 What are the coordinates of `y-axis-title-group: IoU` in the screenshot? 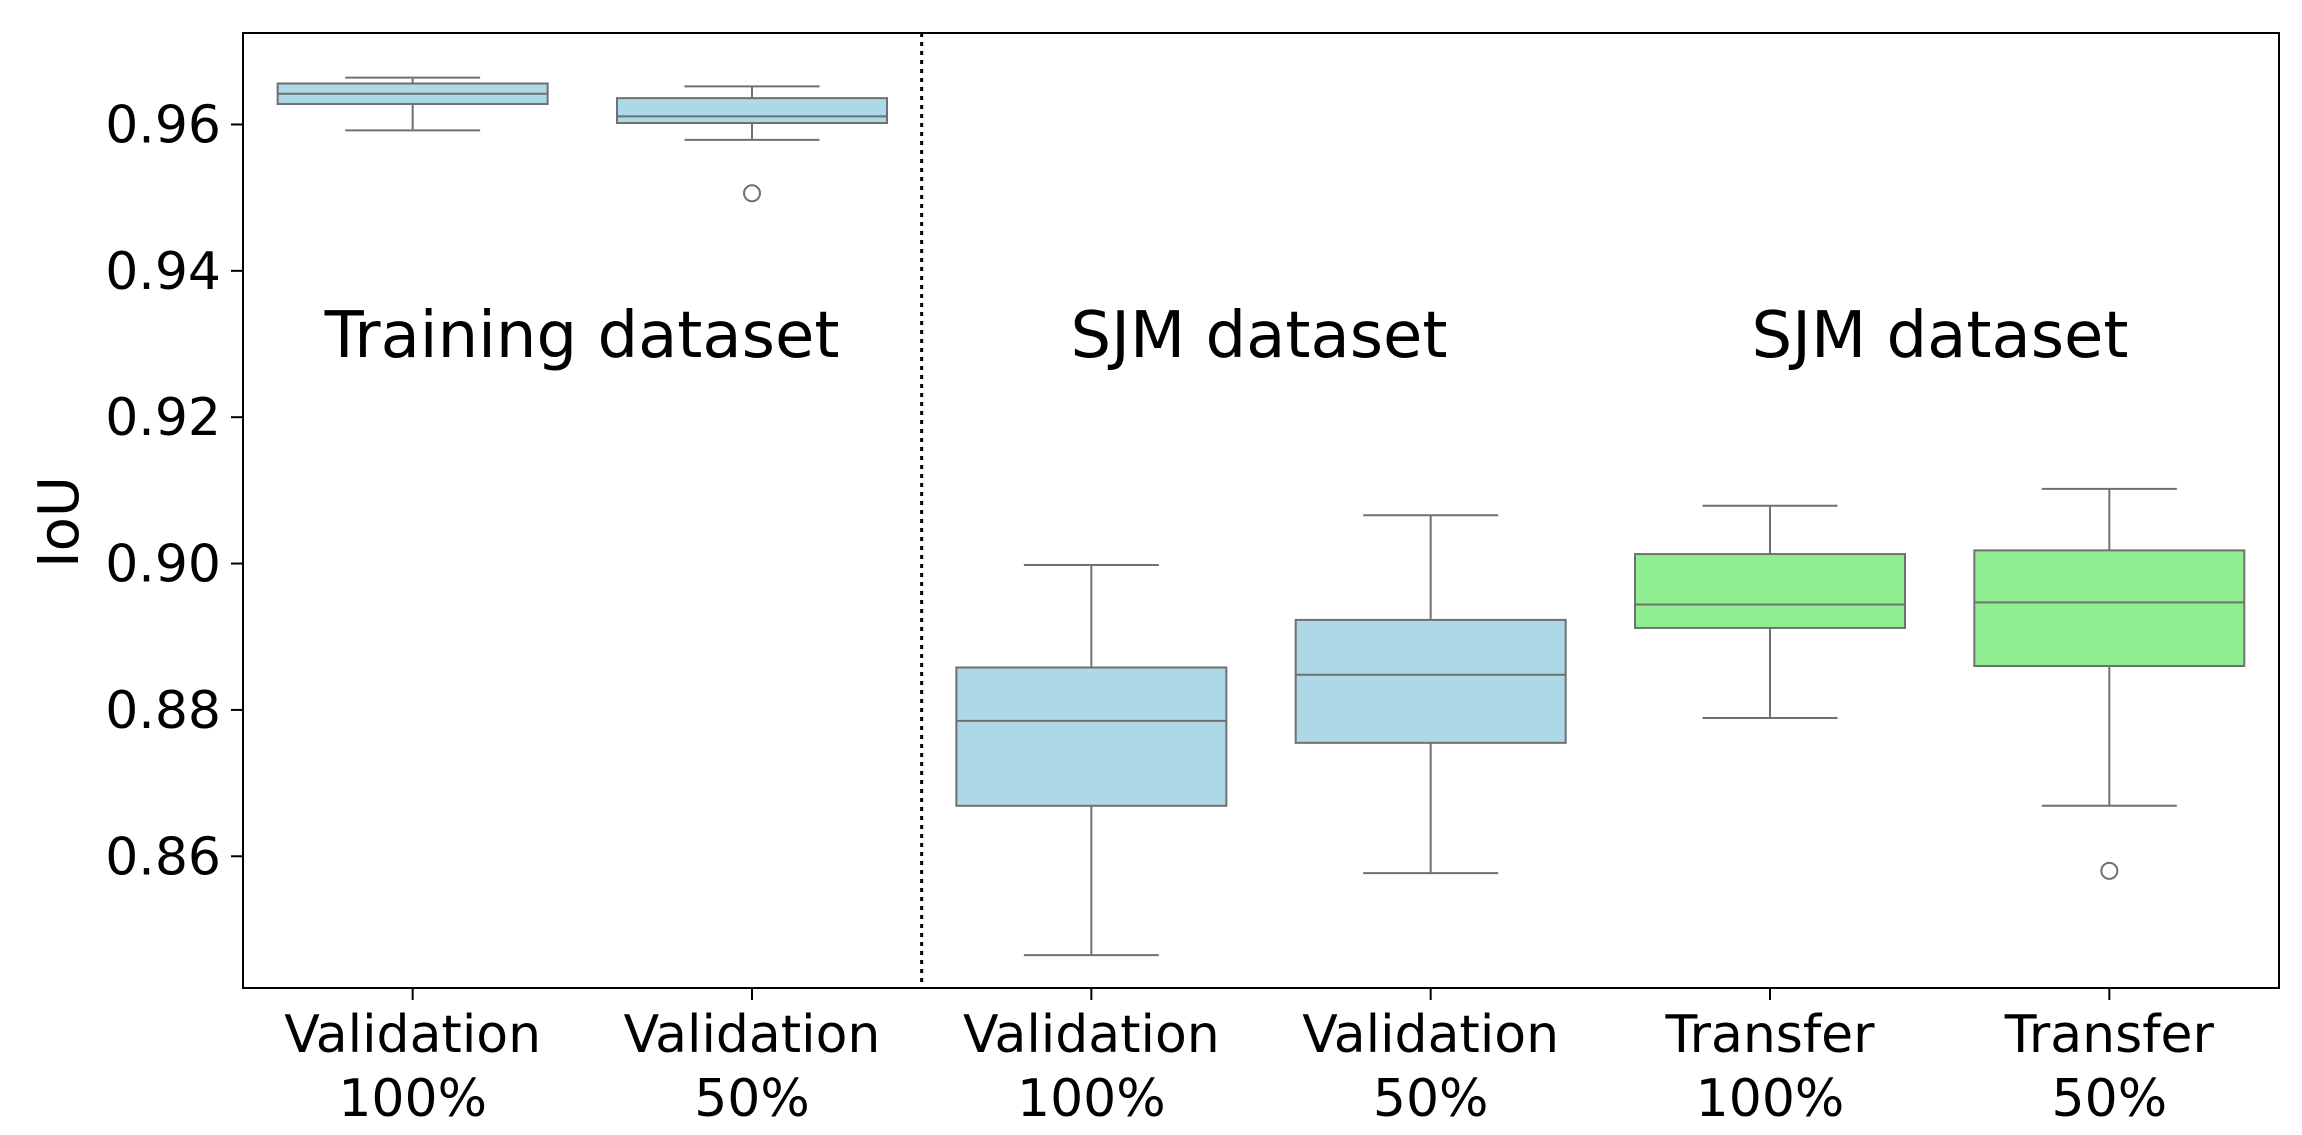 It's located at (59, 522).